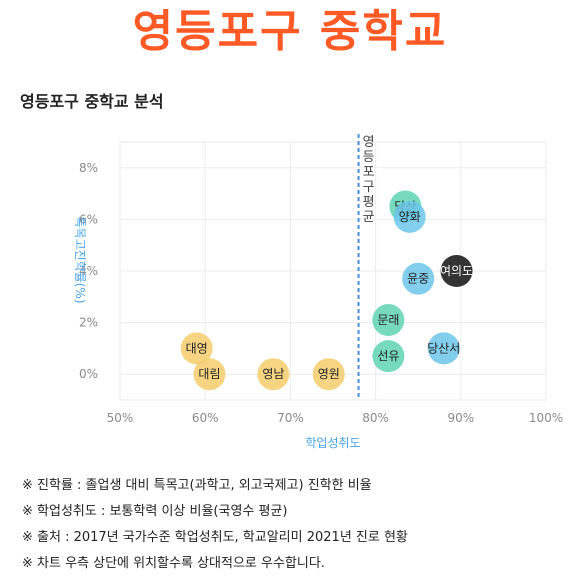 Image resolution: width=580 pixels, height=580 pixels. What do you see at coordinates (205, 418) in the screenshot?
I see `x-tick-label: 60%` at bounding box center [205, 418].